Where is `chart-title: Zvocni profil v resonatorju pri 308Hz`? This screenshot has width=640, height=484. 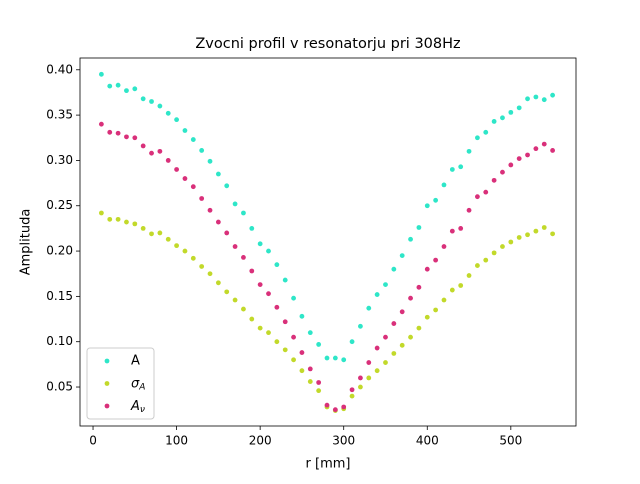 chart-title: Zvocni profil v resonatorju pri 308Hz is located at coordinates (327, 44).